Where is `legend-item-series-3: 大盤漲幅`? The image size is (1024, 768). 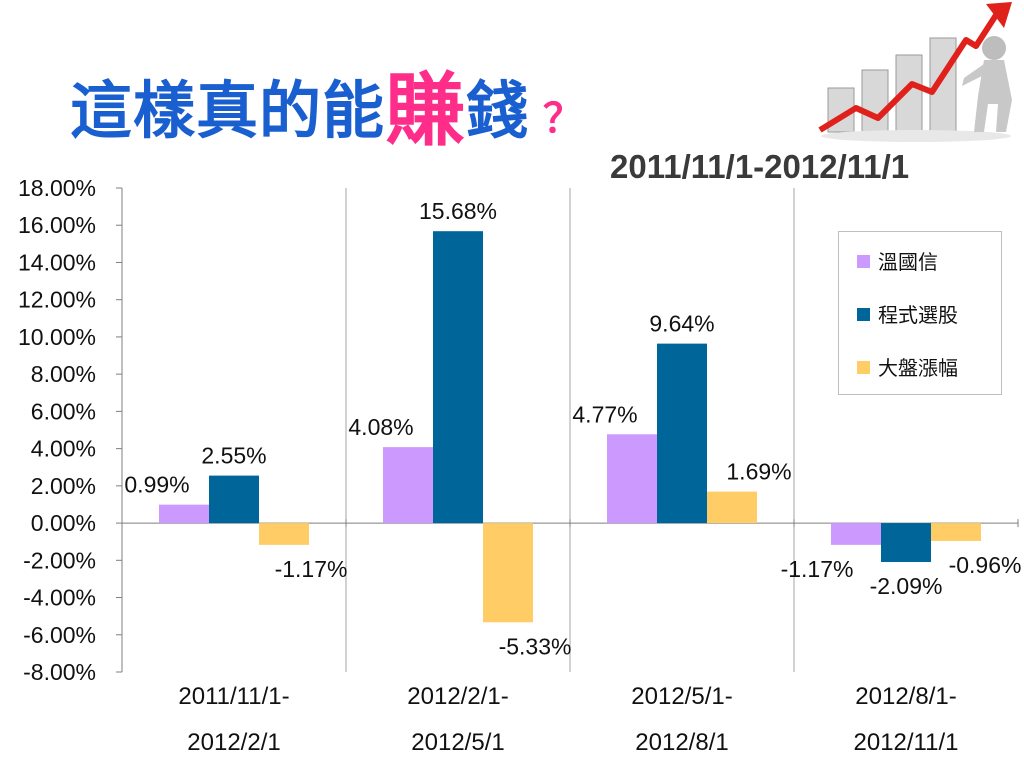 legend-item-series-3: 大盤漲幅 is located at coordinates (907, 366).